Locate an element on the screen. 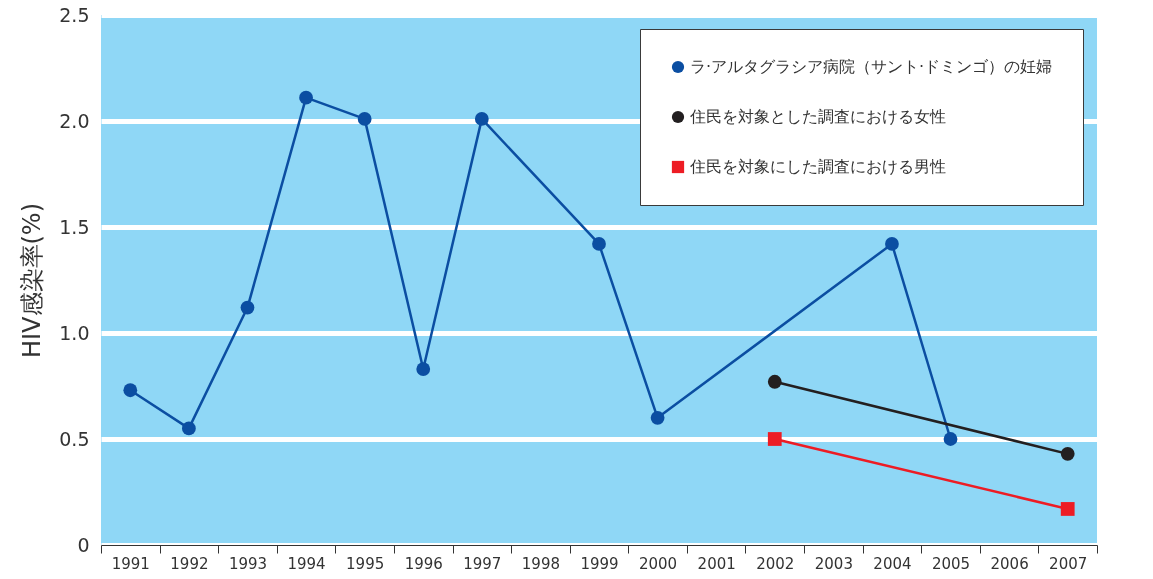 This screenshot has width=1153, height=579. x-tick-label: 1997 is located at coordinates (482, 563).